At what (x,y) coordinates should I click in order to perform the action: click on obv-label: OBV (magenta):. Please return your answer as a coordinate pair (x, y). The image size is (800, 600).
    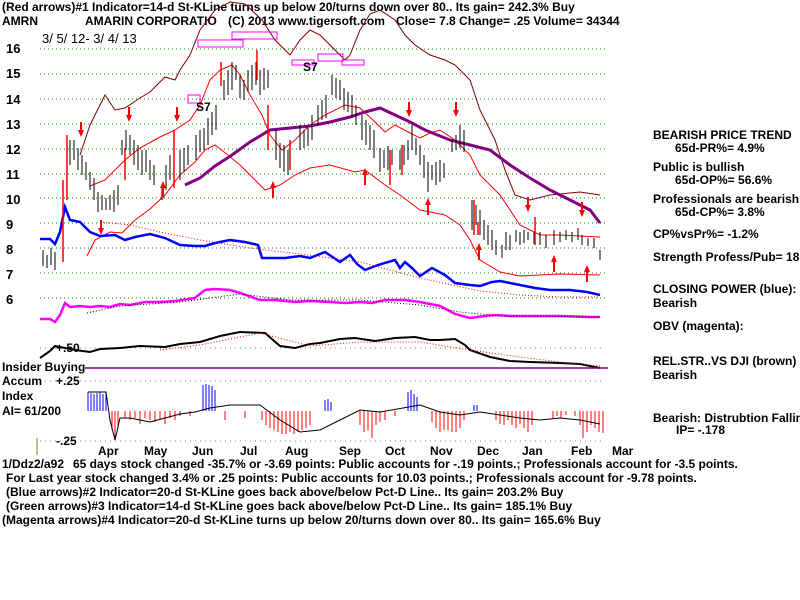
    Looking at the image, I should click on (698, 326).